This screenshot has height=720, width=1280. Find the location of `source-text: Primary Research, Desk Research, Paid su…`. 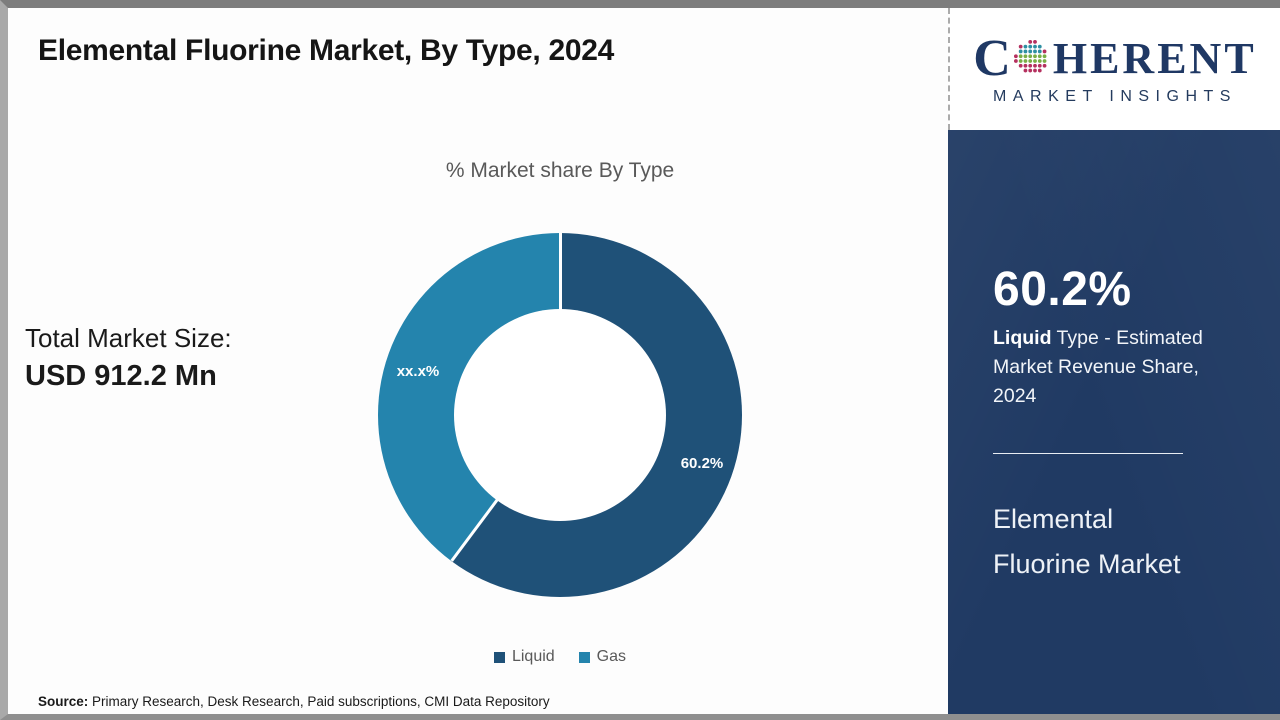

source-text: Primary Research, Desk Research, Paid su… is located at coordinates (319, 701).